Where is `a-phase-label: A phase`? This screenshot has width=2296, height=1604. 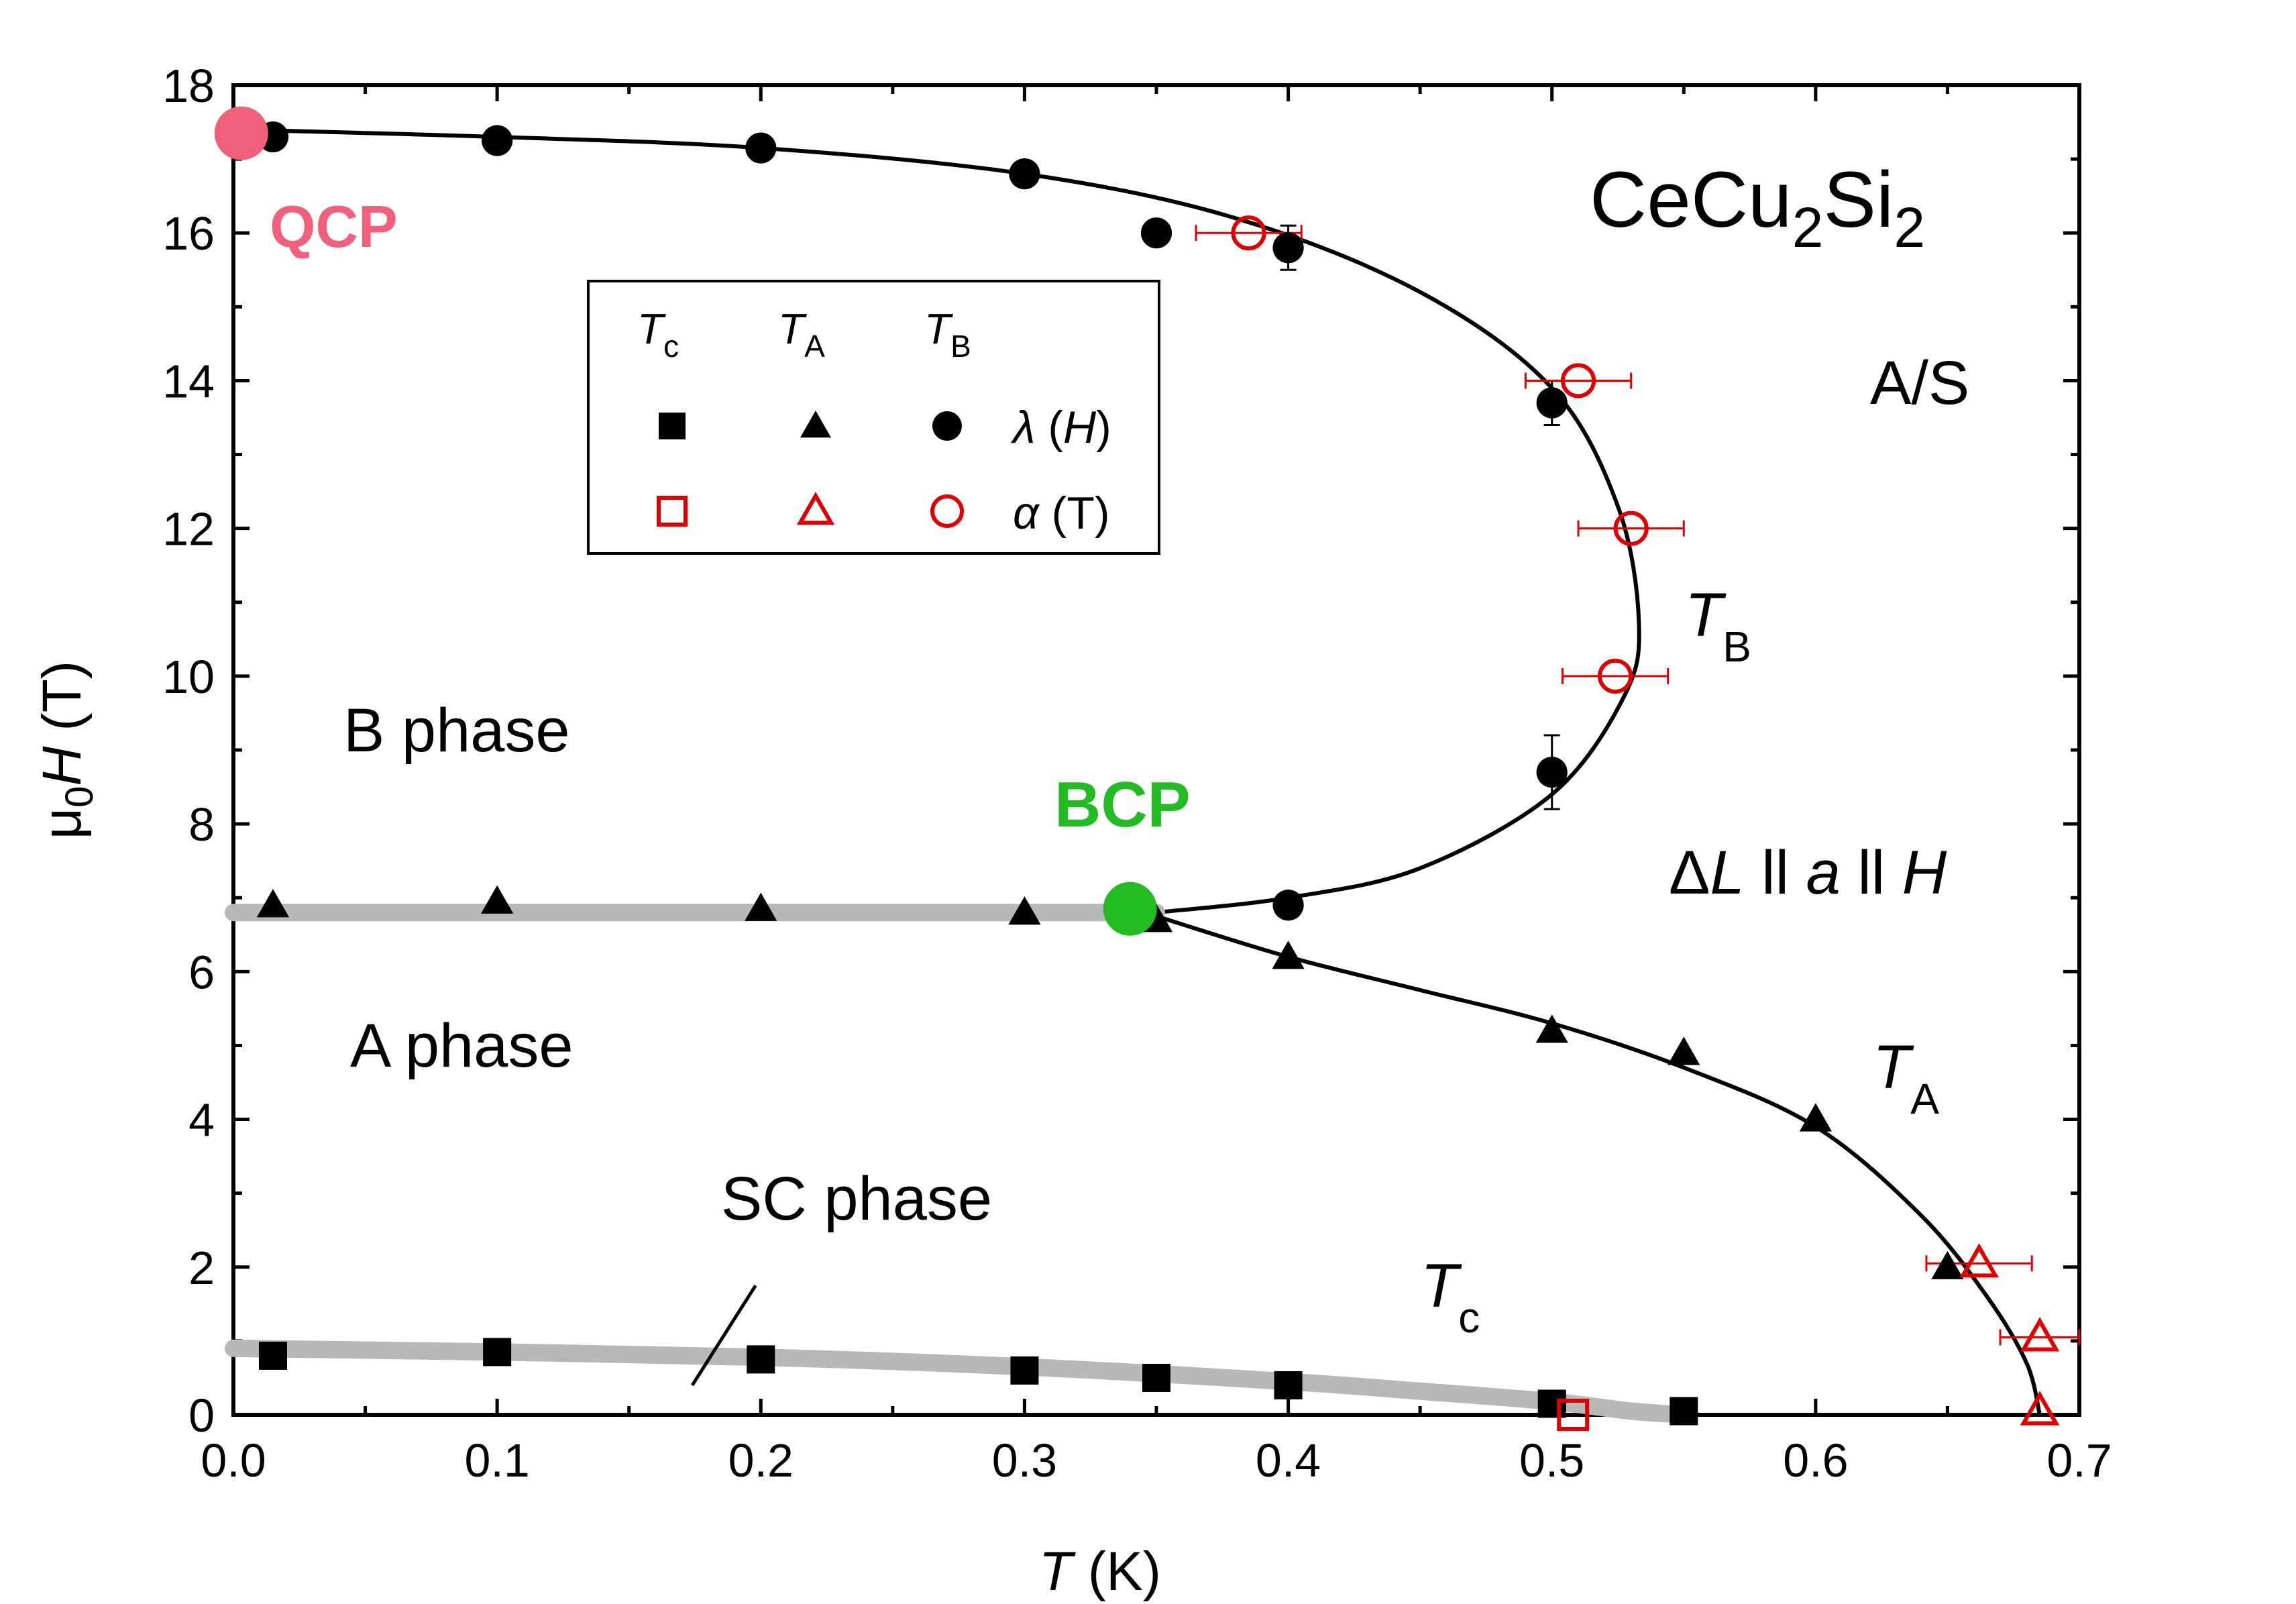 a-phase-label: A phase is located at coordinates (461, 1046).